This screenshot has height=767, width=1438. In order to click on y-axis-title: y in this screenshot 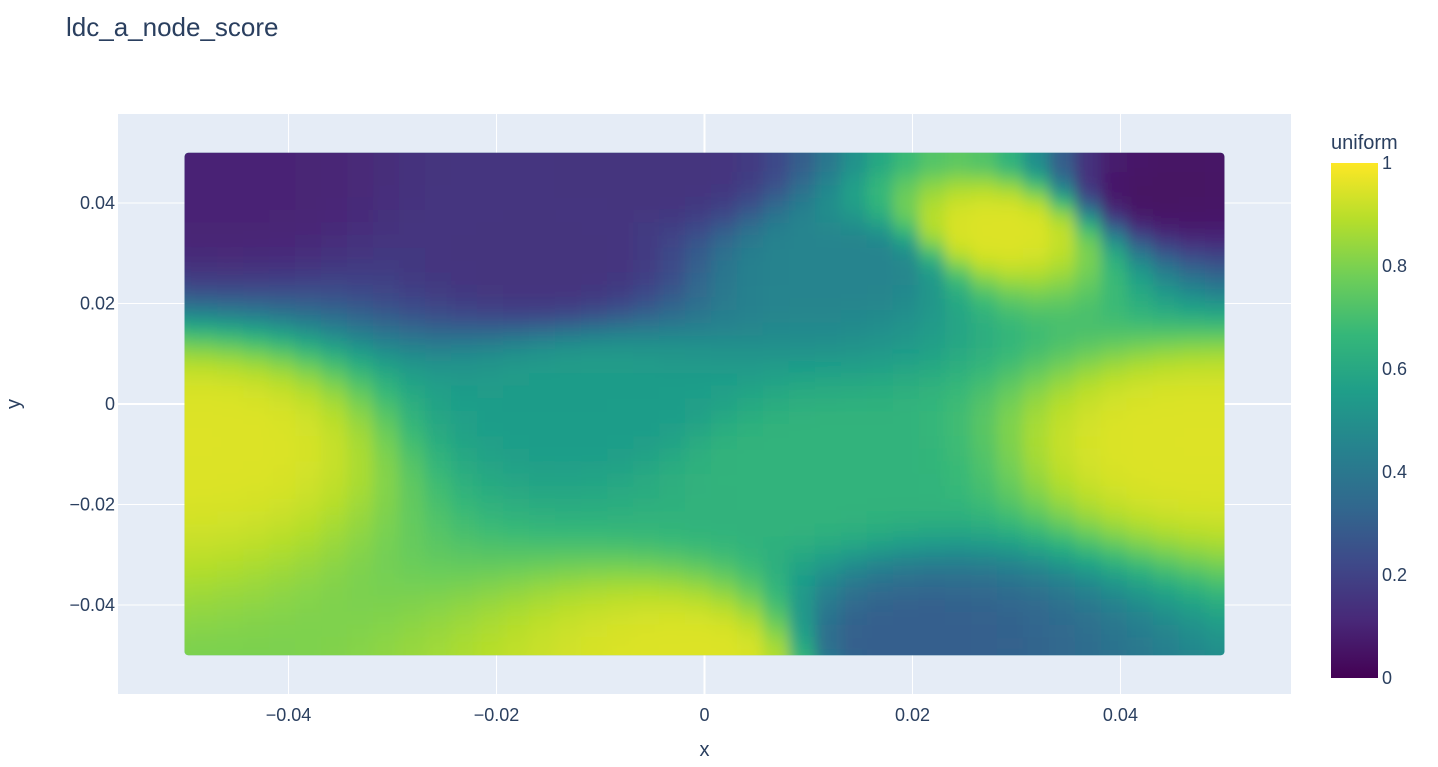, I will do `click(14, 404)`.